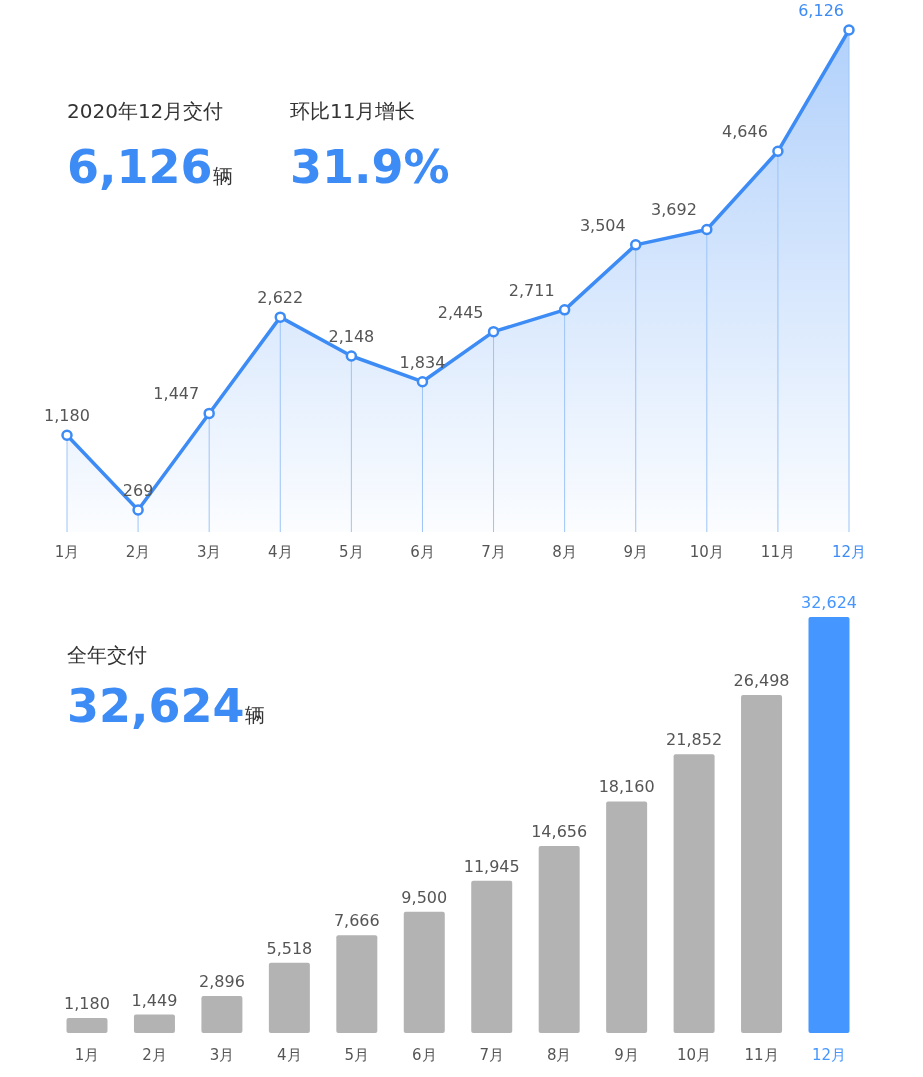 The height and width of the screenshot is (1077, 923). What do you see at coordinates (107, 655) in the screenshot?
I see `annotation: 全年交付` at bounding box center [107, 655].